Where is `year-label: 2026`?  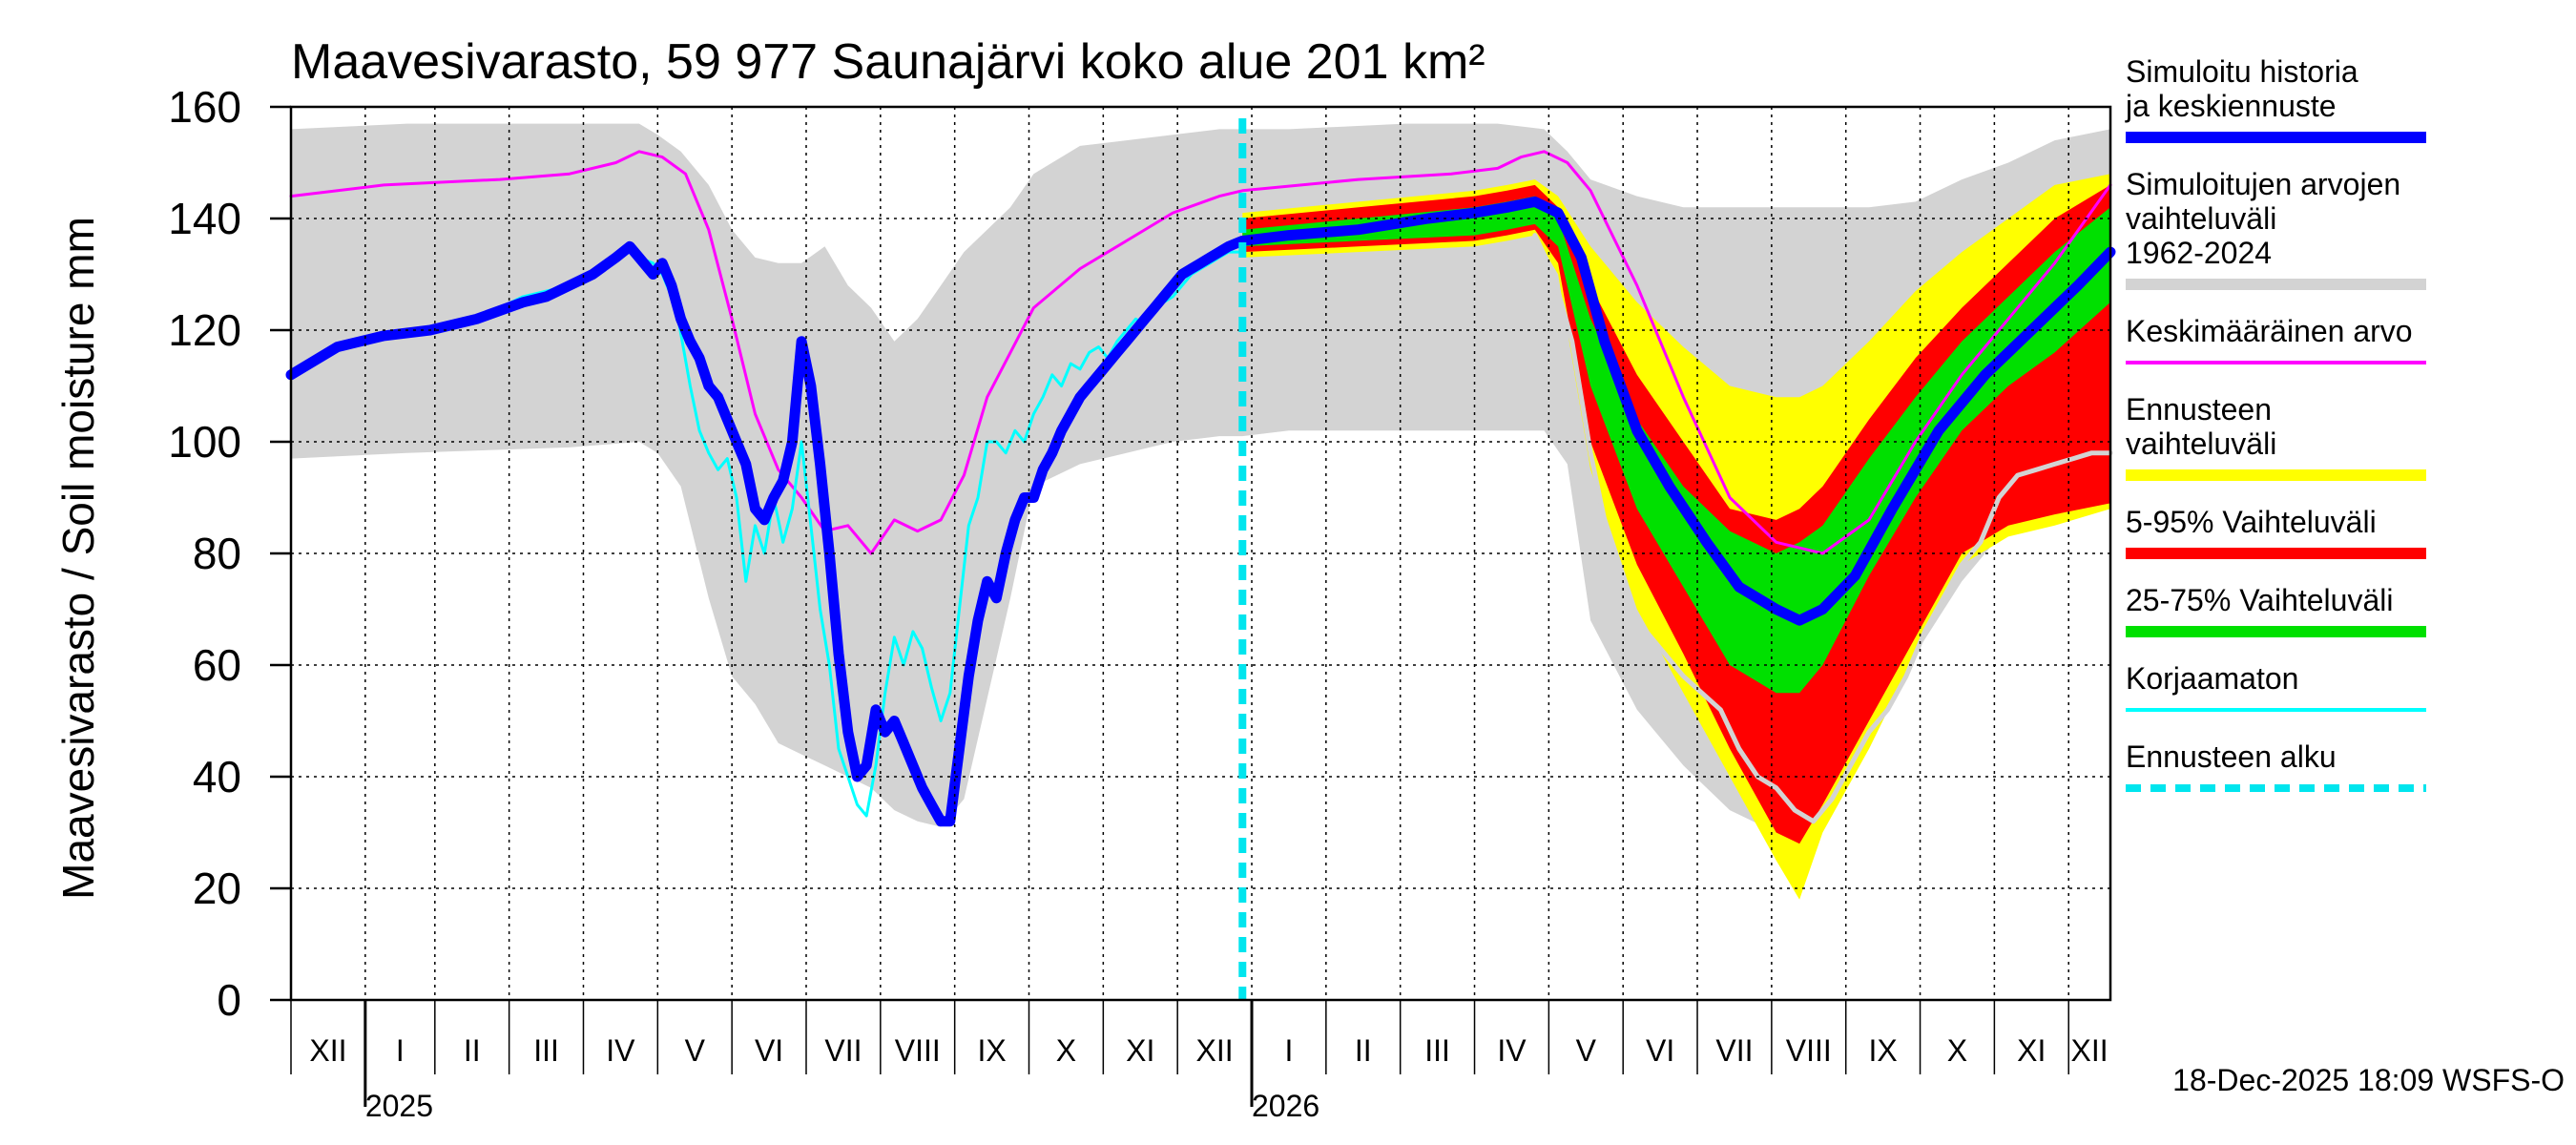
year-label: 2026 is located at coordinates (1285, 1106).